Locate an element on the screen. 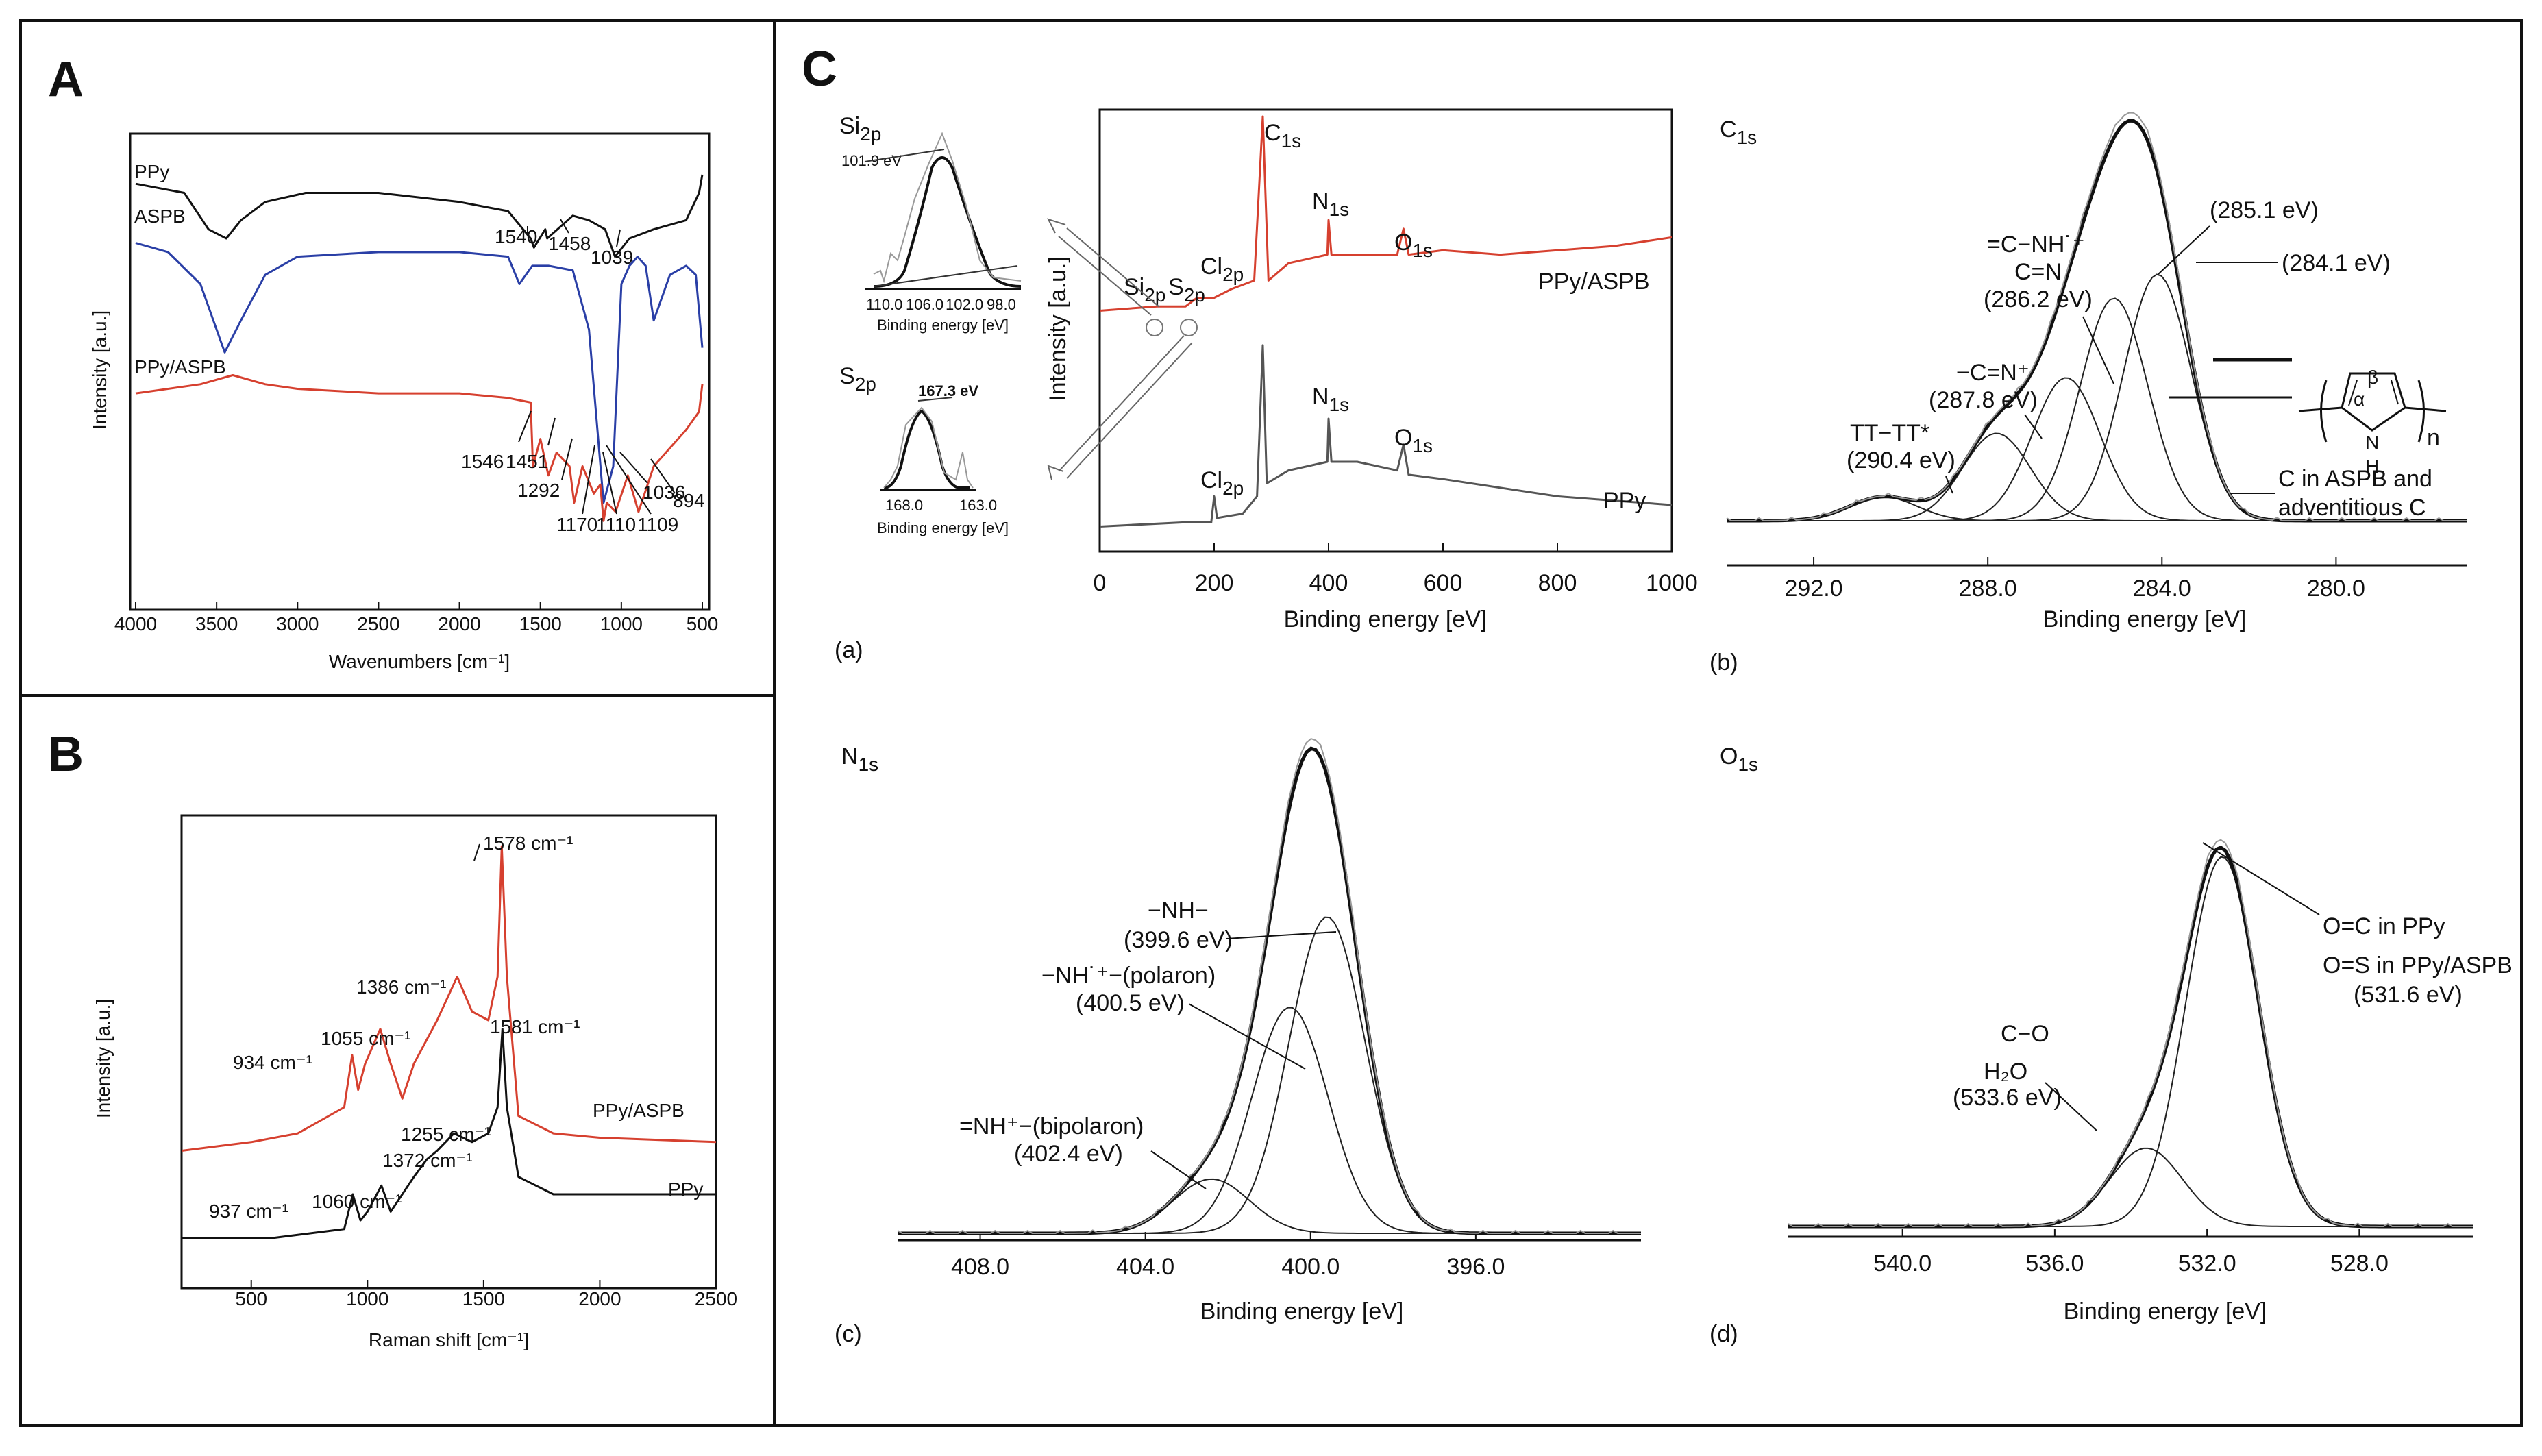 The width and height of the screenshot is (2542, 1456). survey-series is located at coordinates (1386, 321).